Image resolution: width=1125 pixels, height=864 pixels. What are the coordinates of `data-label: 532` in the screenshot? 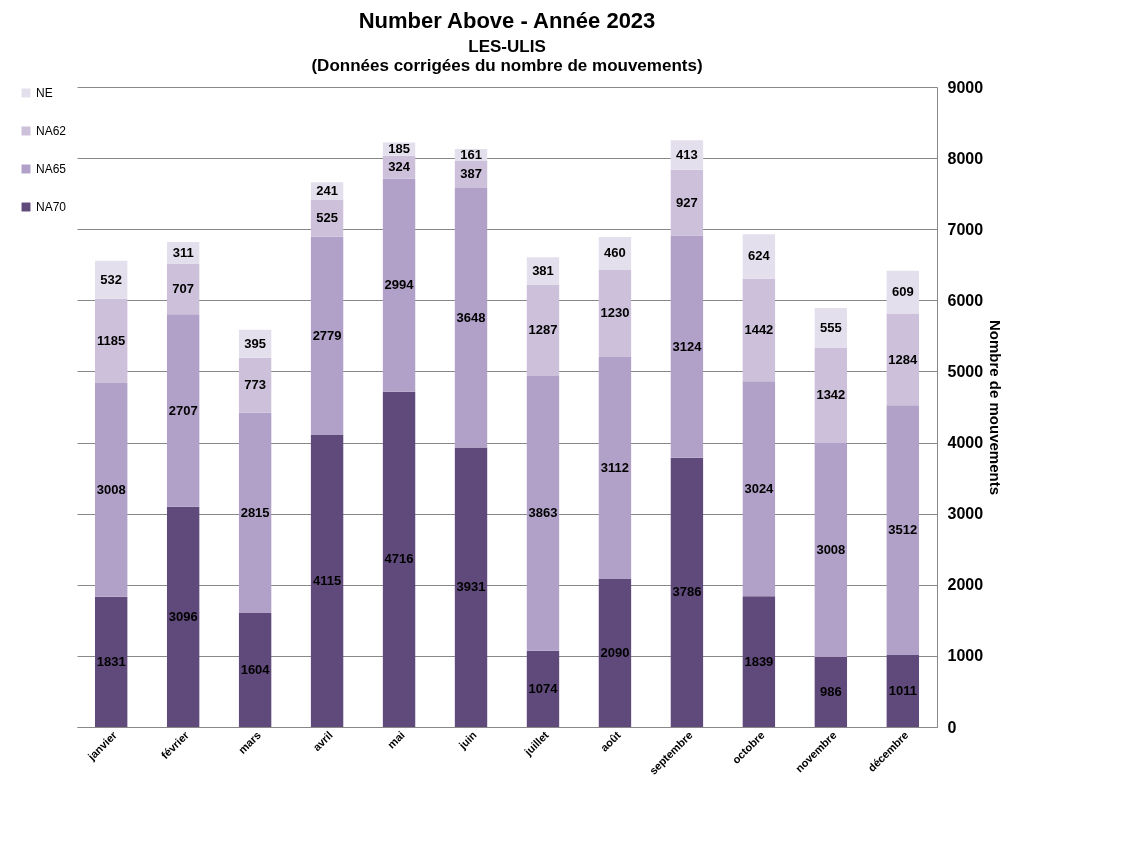 It's located at (111, 279).